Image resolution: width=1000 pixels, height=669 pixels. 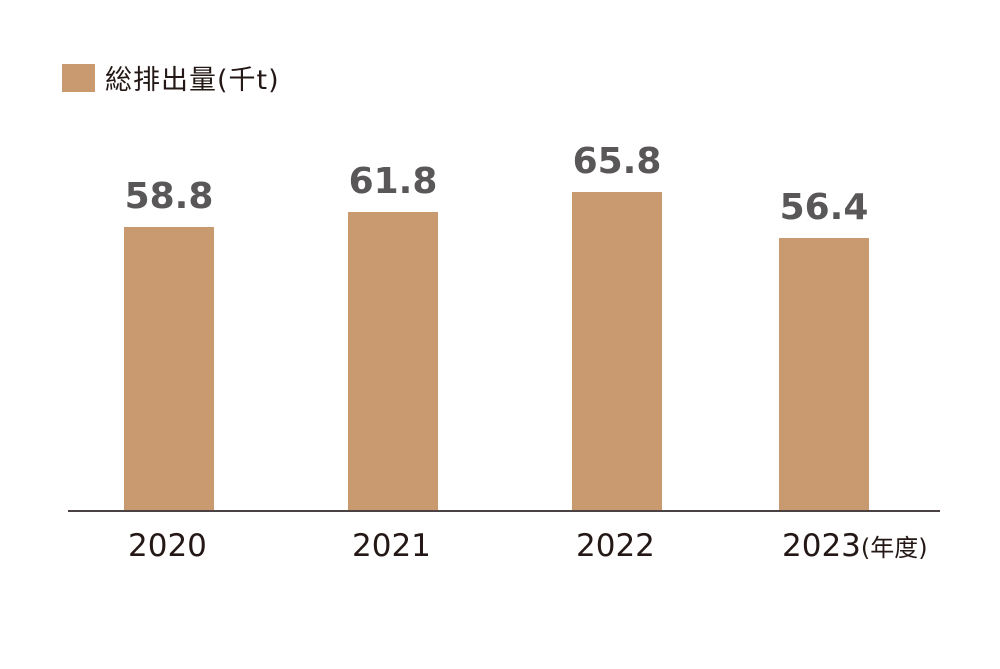 I want to click on x-tick-2023-year: 2023, so click(x=821, y=546).